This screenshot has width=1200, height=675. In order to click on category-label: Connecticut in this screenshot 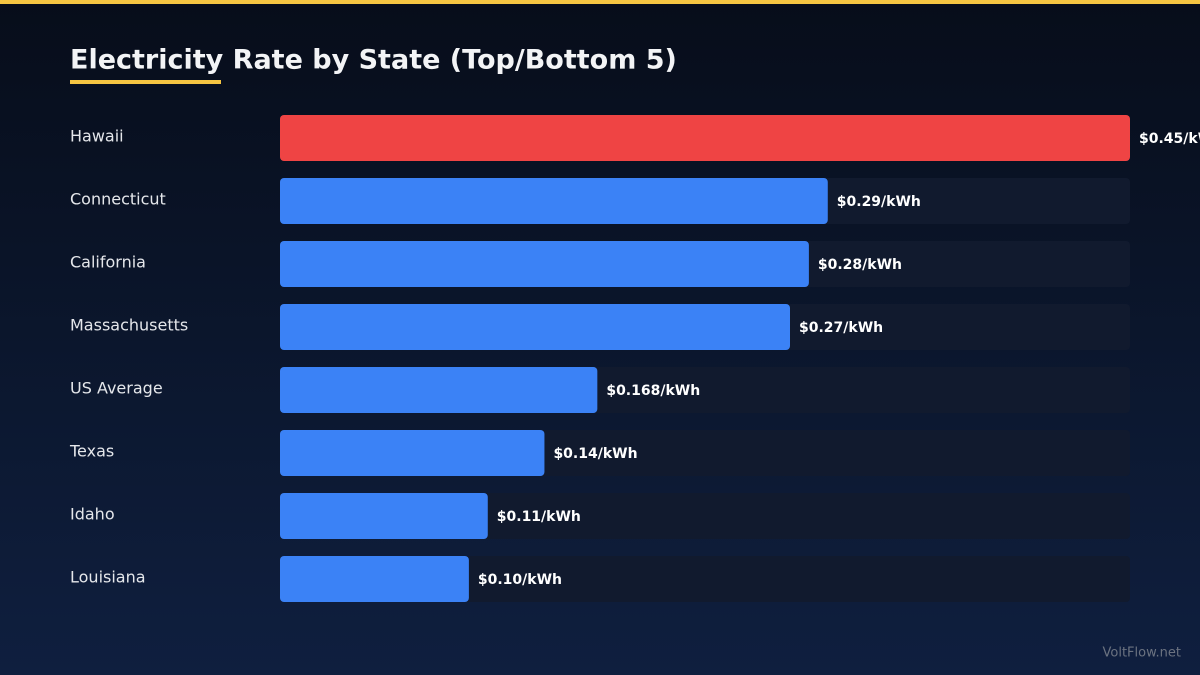, I will do `click(118, 199)`.